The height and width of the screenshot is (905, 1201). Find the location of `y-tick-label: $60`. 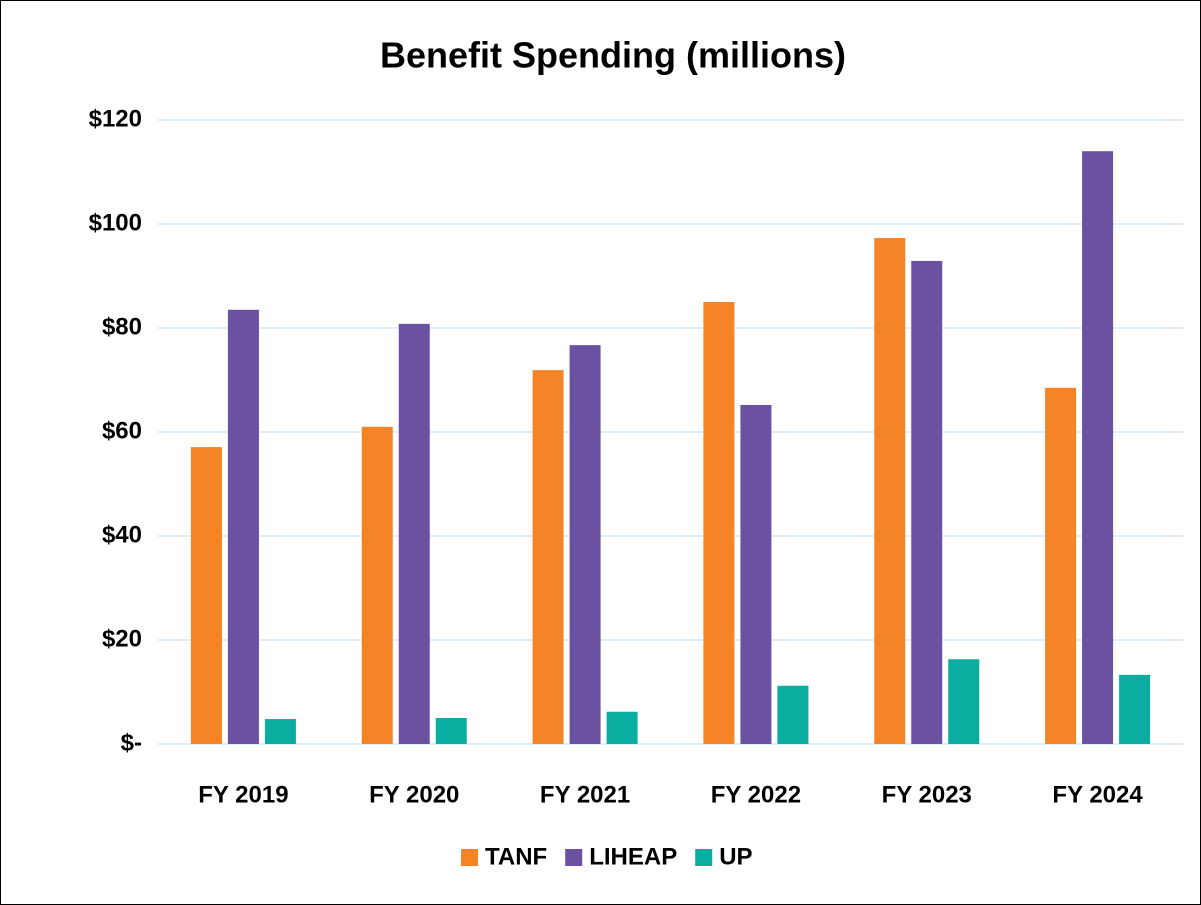

y-tick-label: $60 is located at coordinates (122, 430).